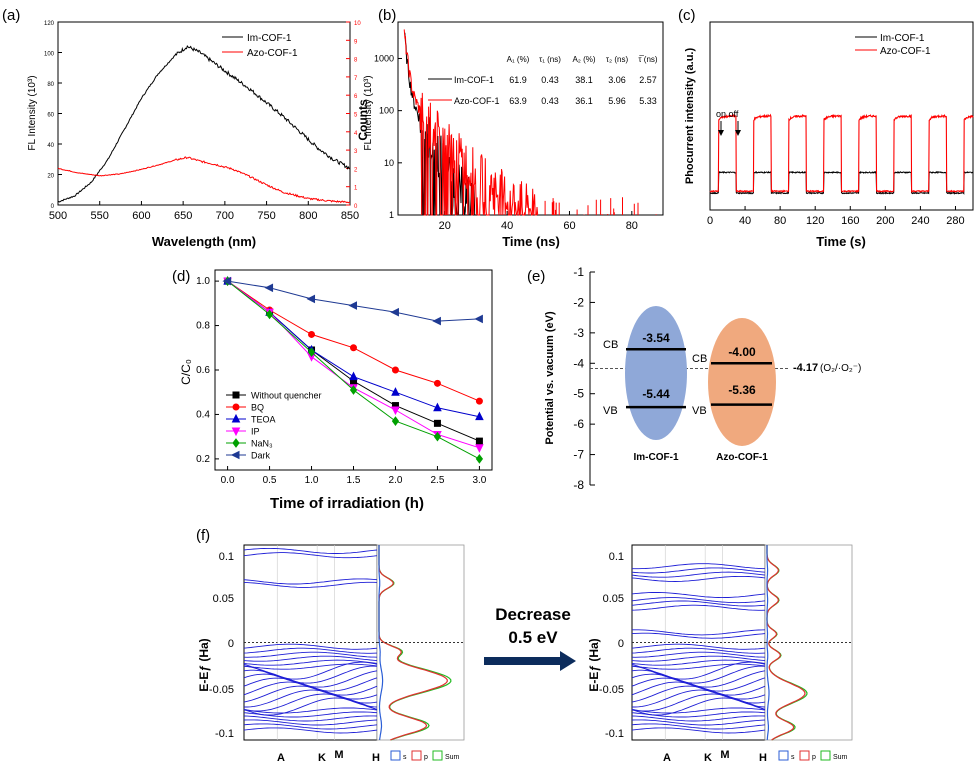  I want to click on a-x-tick-label: 500, so click(58, 216).